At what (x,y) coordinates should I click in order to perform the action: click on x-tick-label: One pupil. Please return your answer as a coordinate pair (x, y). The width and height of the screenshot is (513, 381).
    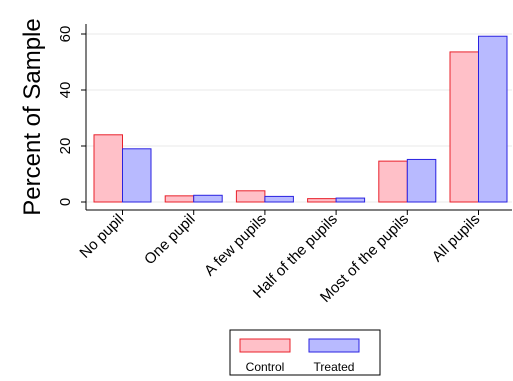
    Looking at the image, I should click on (169, 239).